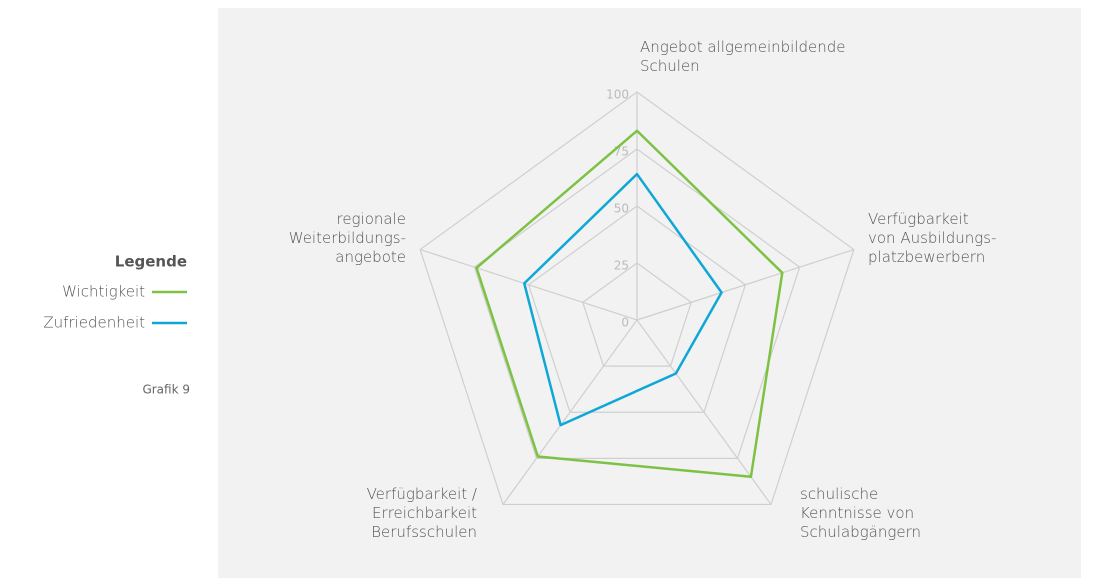 This screenshot has height=580, width=1101. I want to click on y-tick-label: 75, so click(621, 152).